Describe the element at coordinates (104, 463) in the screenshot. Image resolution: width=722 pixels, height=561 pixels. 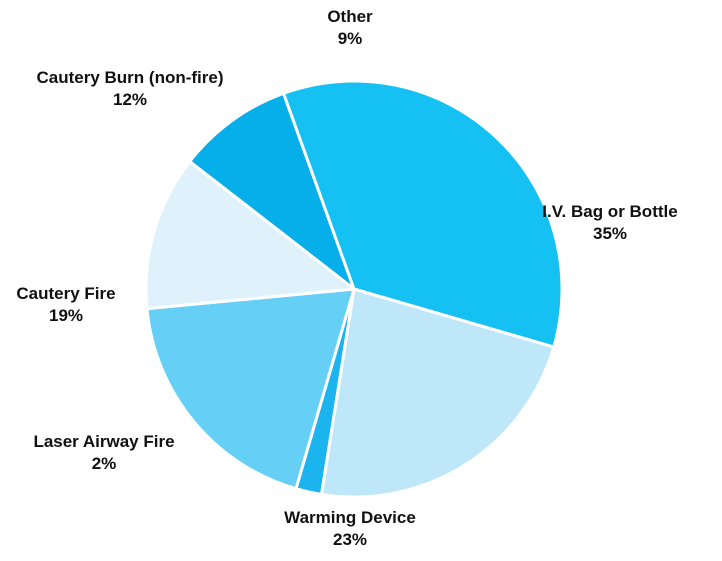
I see `slice-value-laser-airway-fire: 2%` at that location.